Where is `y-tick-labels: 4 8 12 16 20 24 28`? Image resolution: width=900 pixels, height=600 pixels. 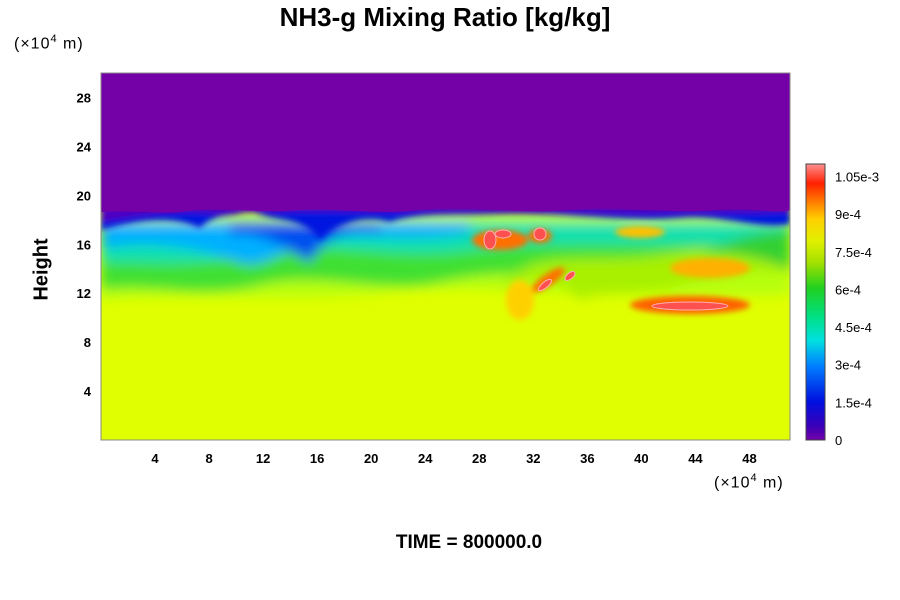 y-tick-labels: 4 8 12 16 20 24 28 is located at coordinates (84, 244).